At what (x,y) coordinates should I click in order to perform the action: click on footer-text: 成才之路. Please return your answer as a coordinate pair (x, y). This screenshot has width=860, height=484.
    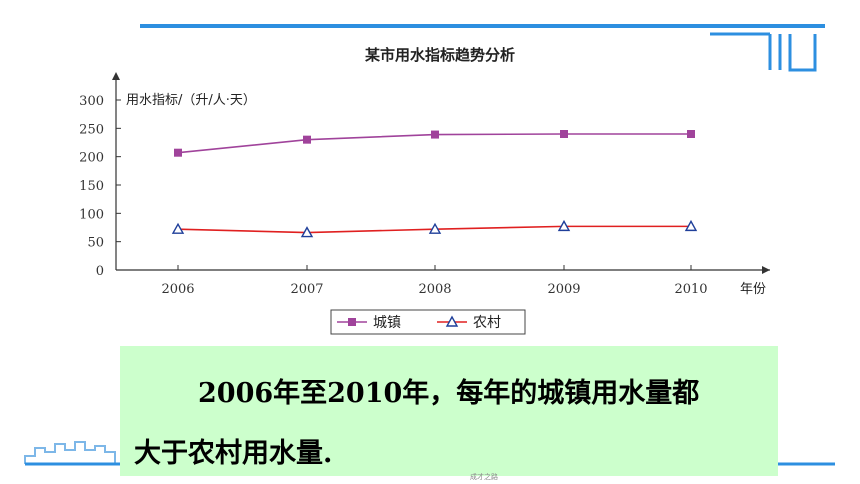
    Looking at the image, I should click on (484, 477).